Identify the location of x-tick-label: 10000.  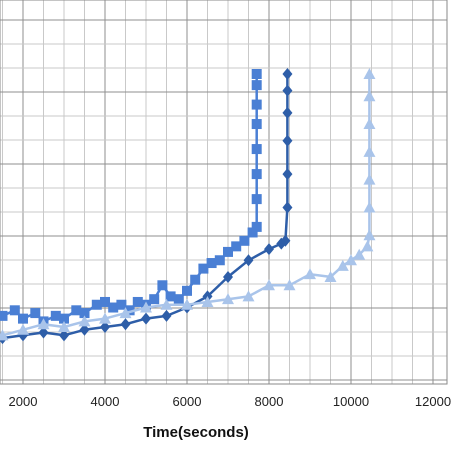
(351, 401).